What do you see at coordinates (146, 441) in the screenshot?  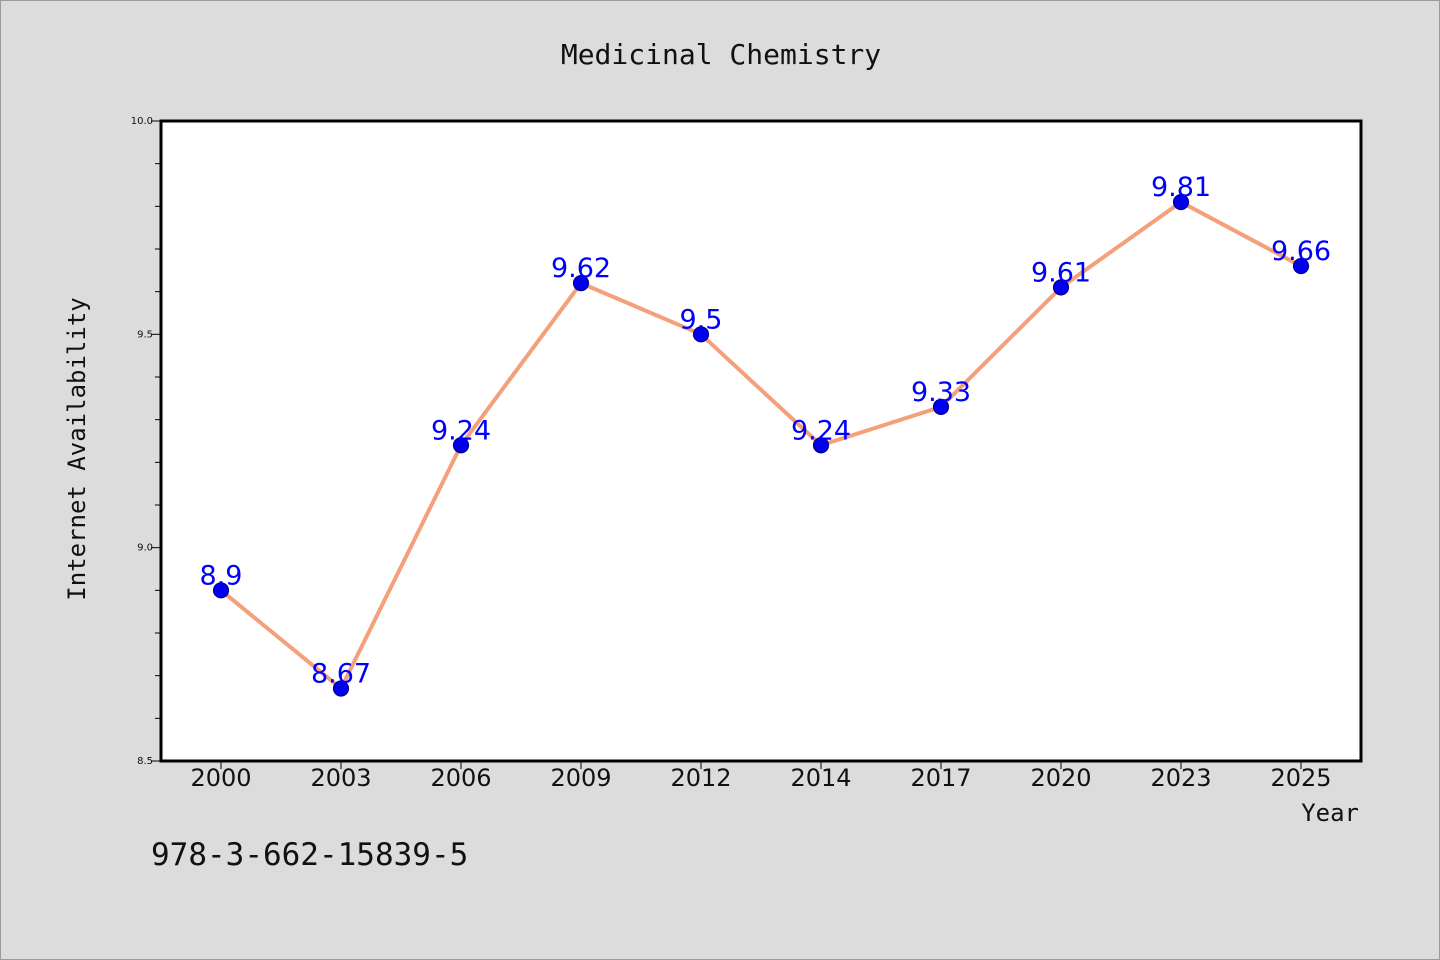 I see `y-axis-ticks: 8.5 9.0 9.5 10.0` at bounding box center [146, 441].